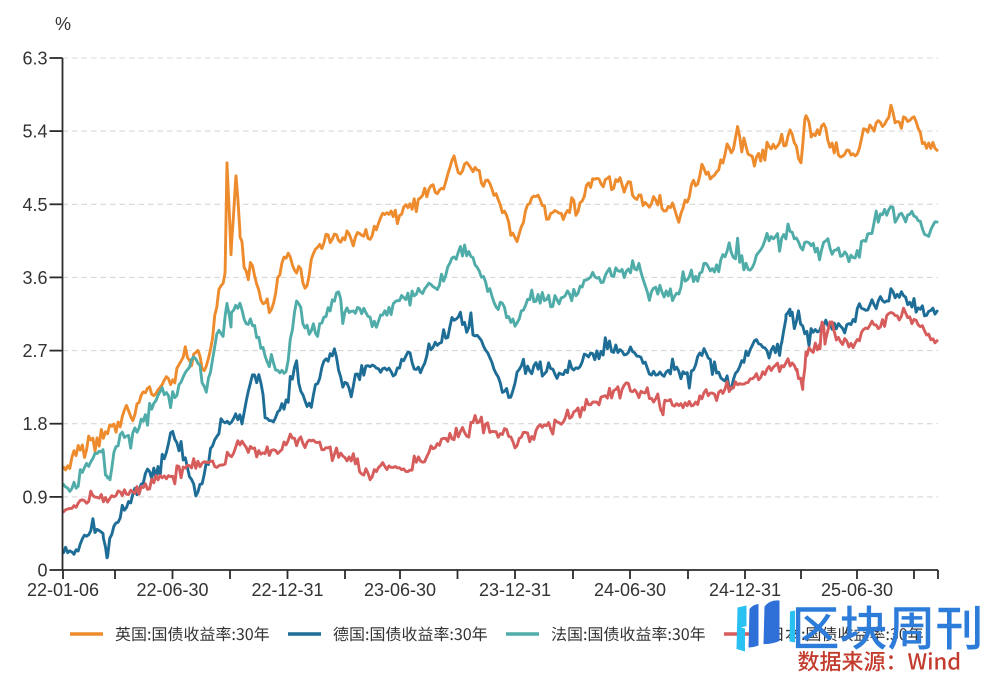 This screenshot has height=698, width=1000. I want to click on svg-text: 25-06-30, so click(857, 590).